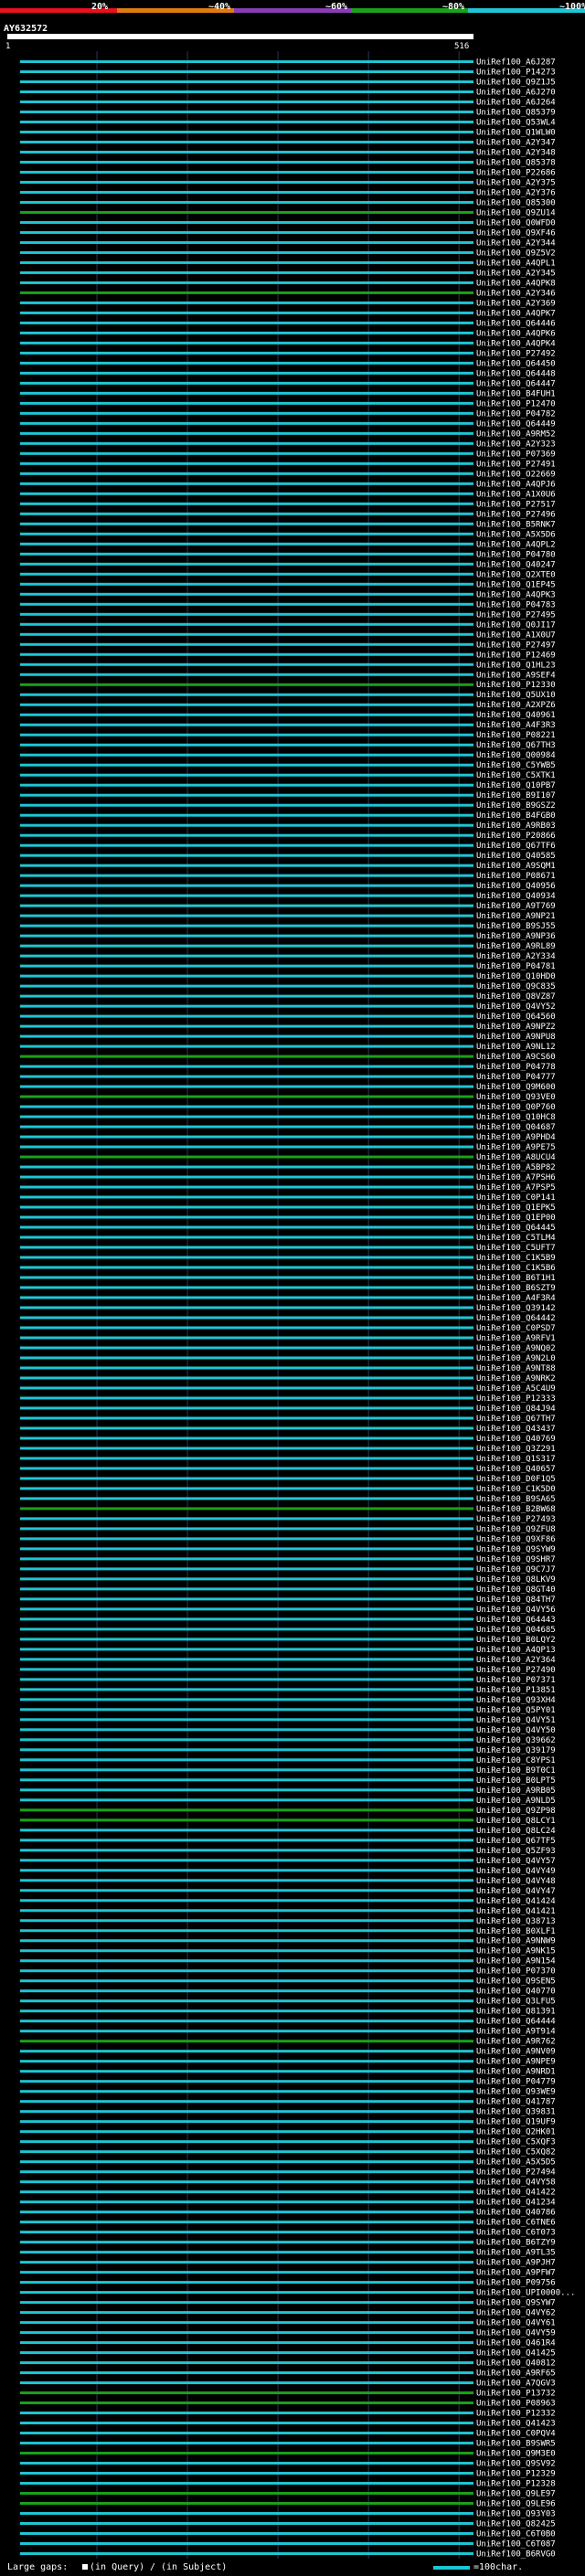 This screenshot has height=2576, width=585. Describe the element at coordinates (516, 1580) in the screenshot. I see `hit-label: UniRef100_Q8LKV9` at that location.